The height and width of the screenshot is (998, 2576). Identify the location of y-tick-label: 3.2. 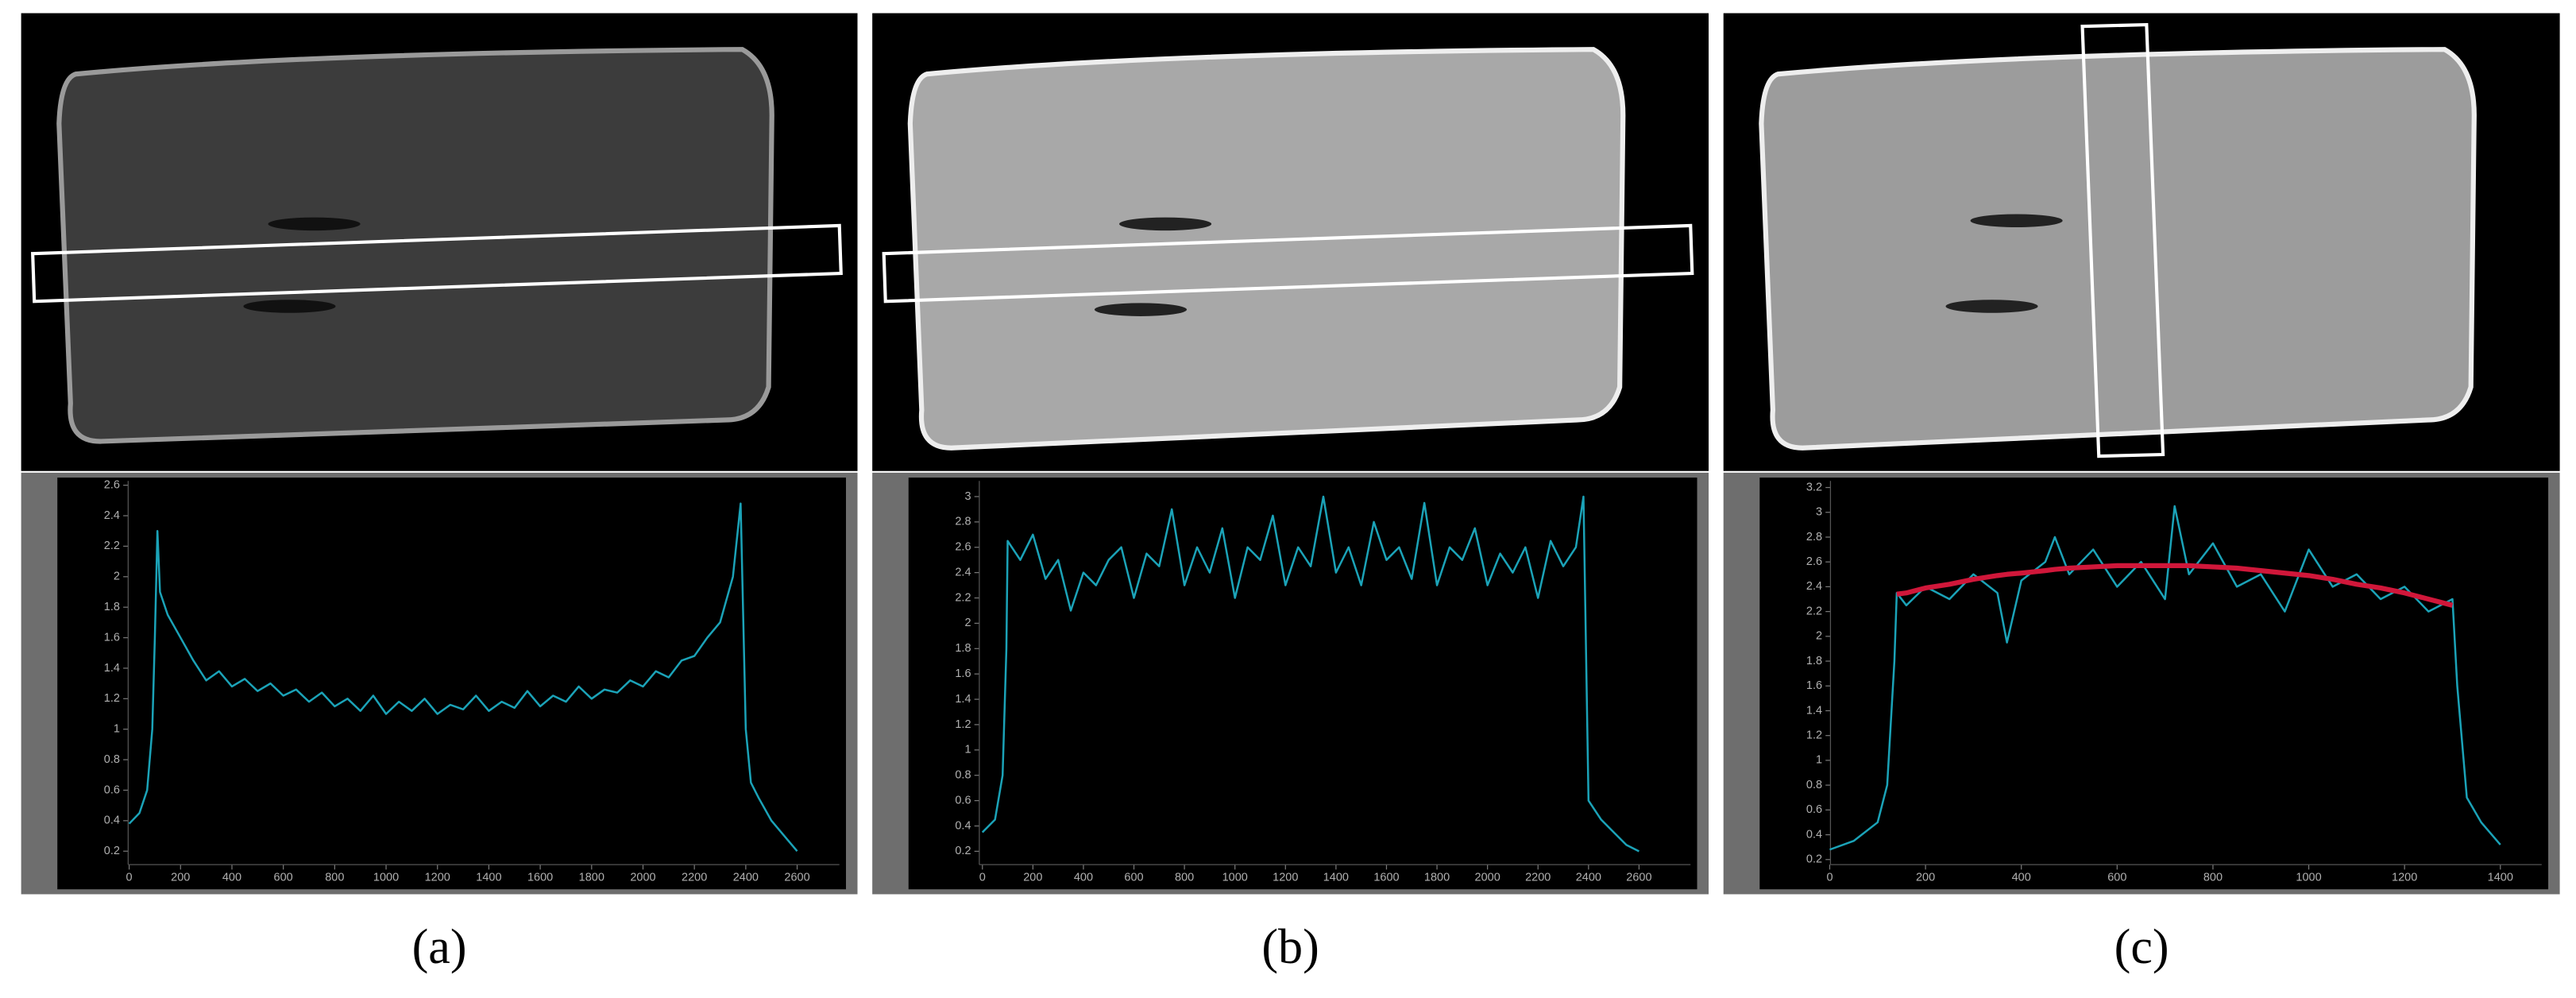
(1814, 487).